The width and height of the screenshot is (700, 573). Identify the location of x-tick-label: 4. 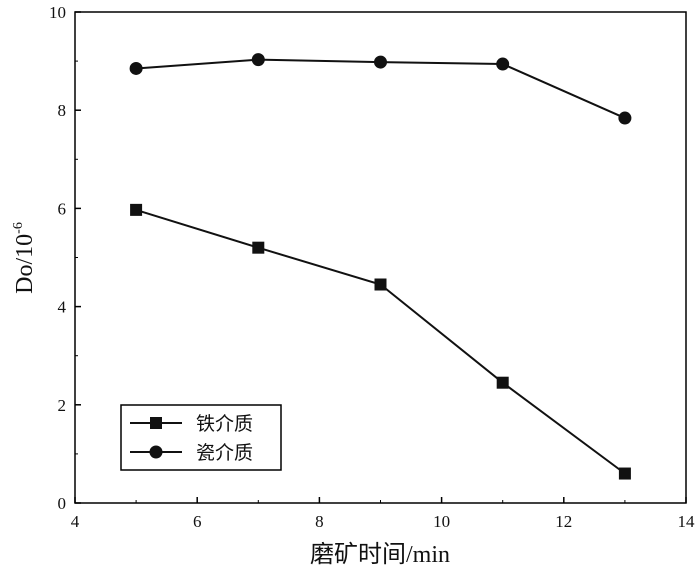
(75, 521).